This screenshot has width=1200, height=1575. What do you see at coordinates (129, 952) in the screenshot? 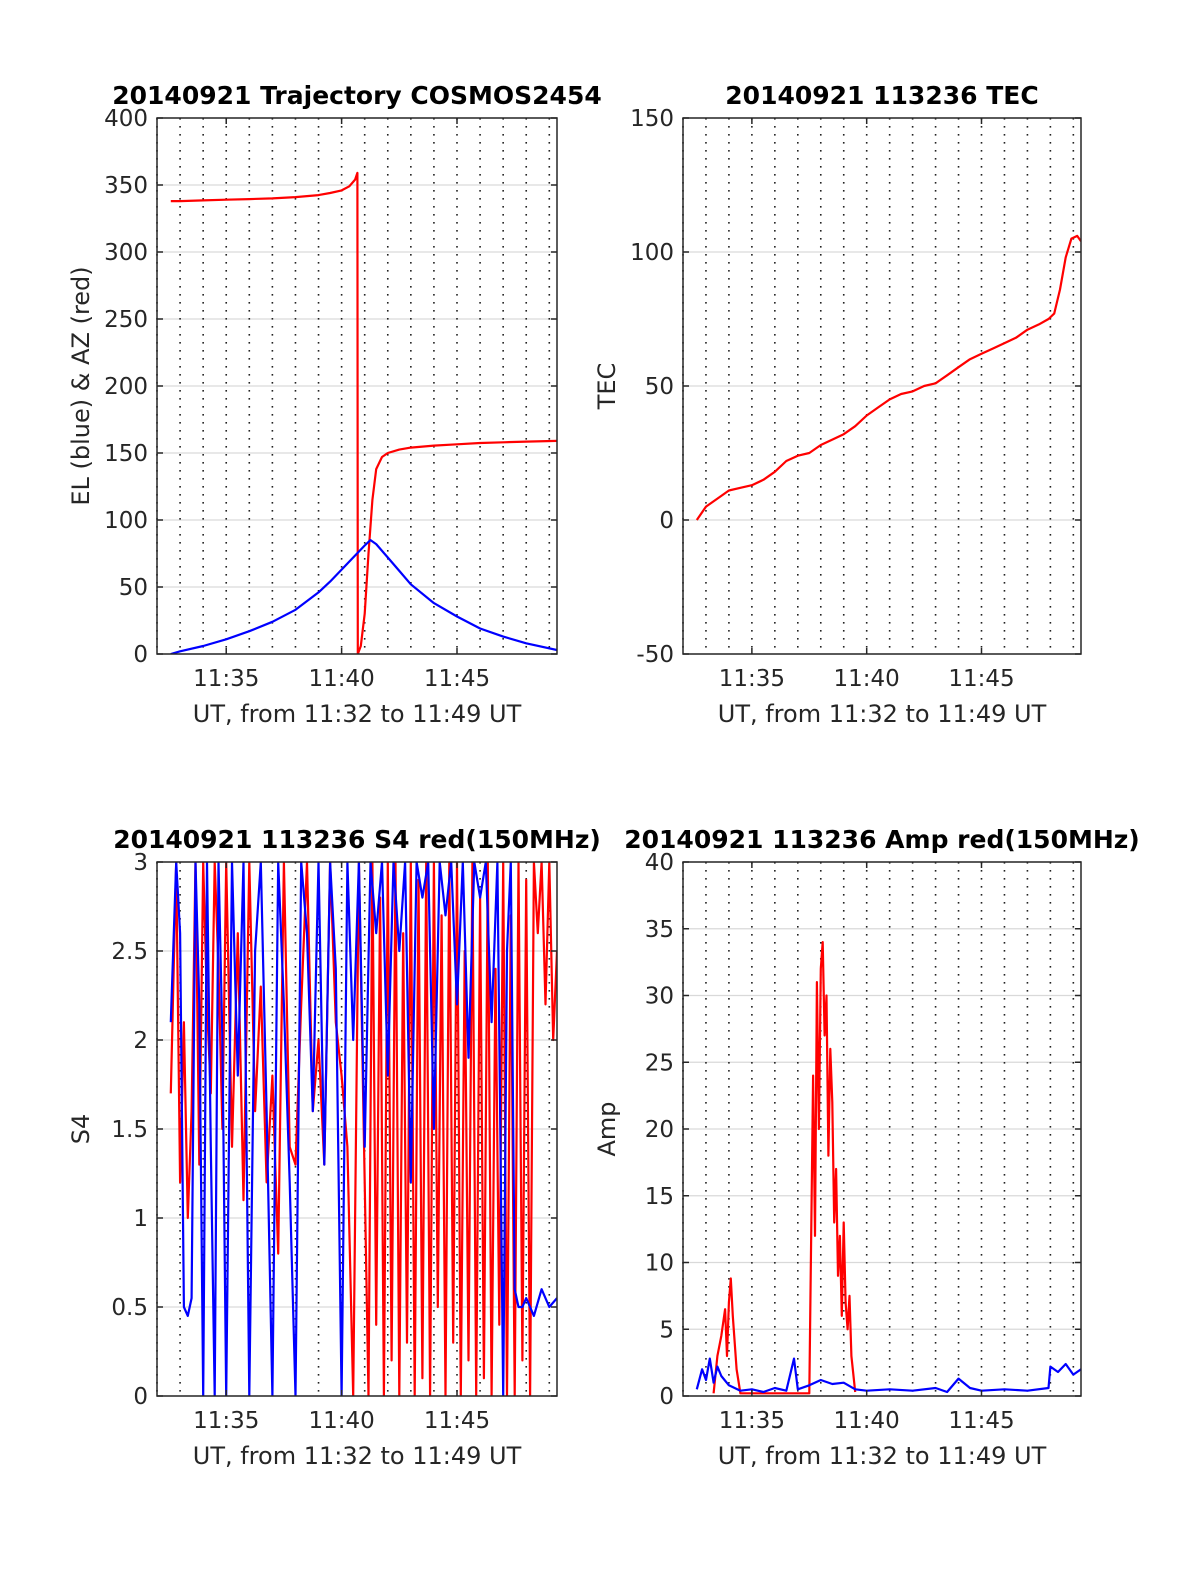
I see `y-tick-label: 2.5` at bounding box center [129, 952].